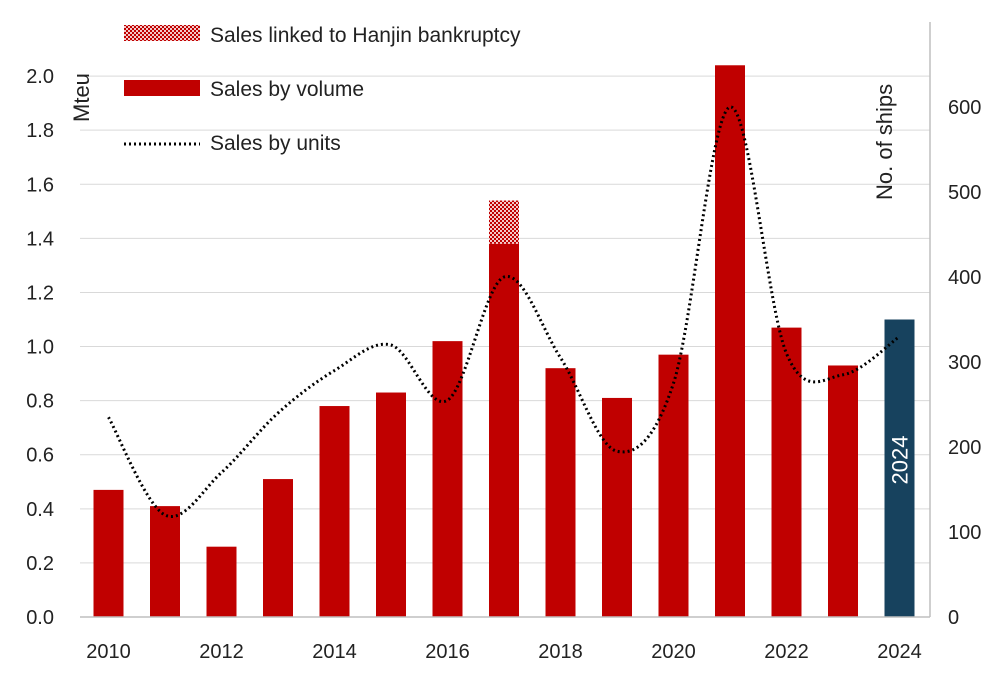 This screenshot has height=673, width=1000. Describe the element at coordinates (287, 89) in the screenshot. I see `legend-label-volume: Sales by volume` at that location.